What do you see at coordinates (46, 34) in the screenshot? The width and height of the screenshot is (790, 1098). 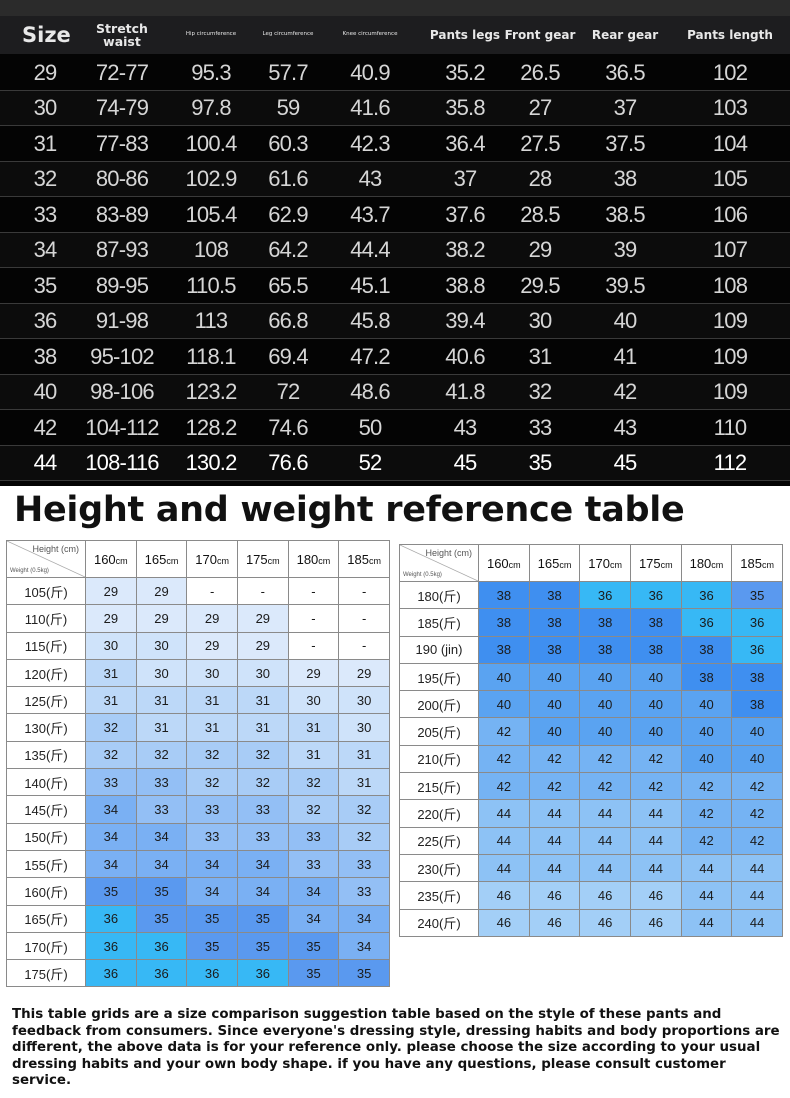 I see `size-header-0: Size` at bounding box center [46, 34].